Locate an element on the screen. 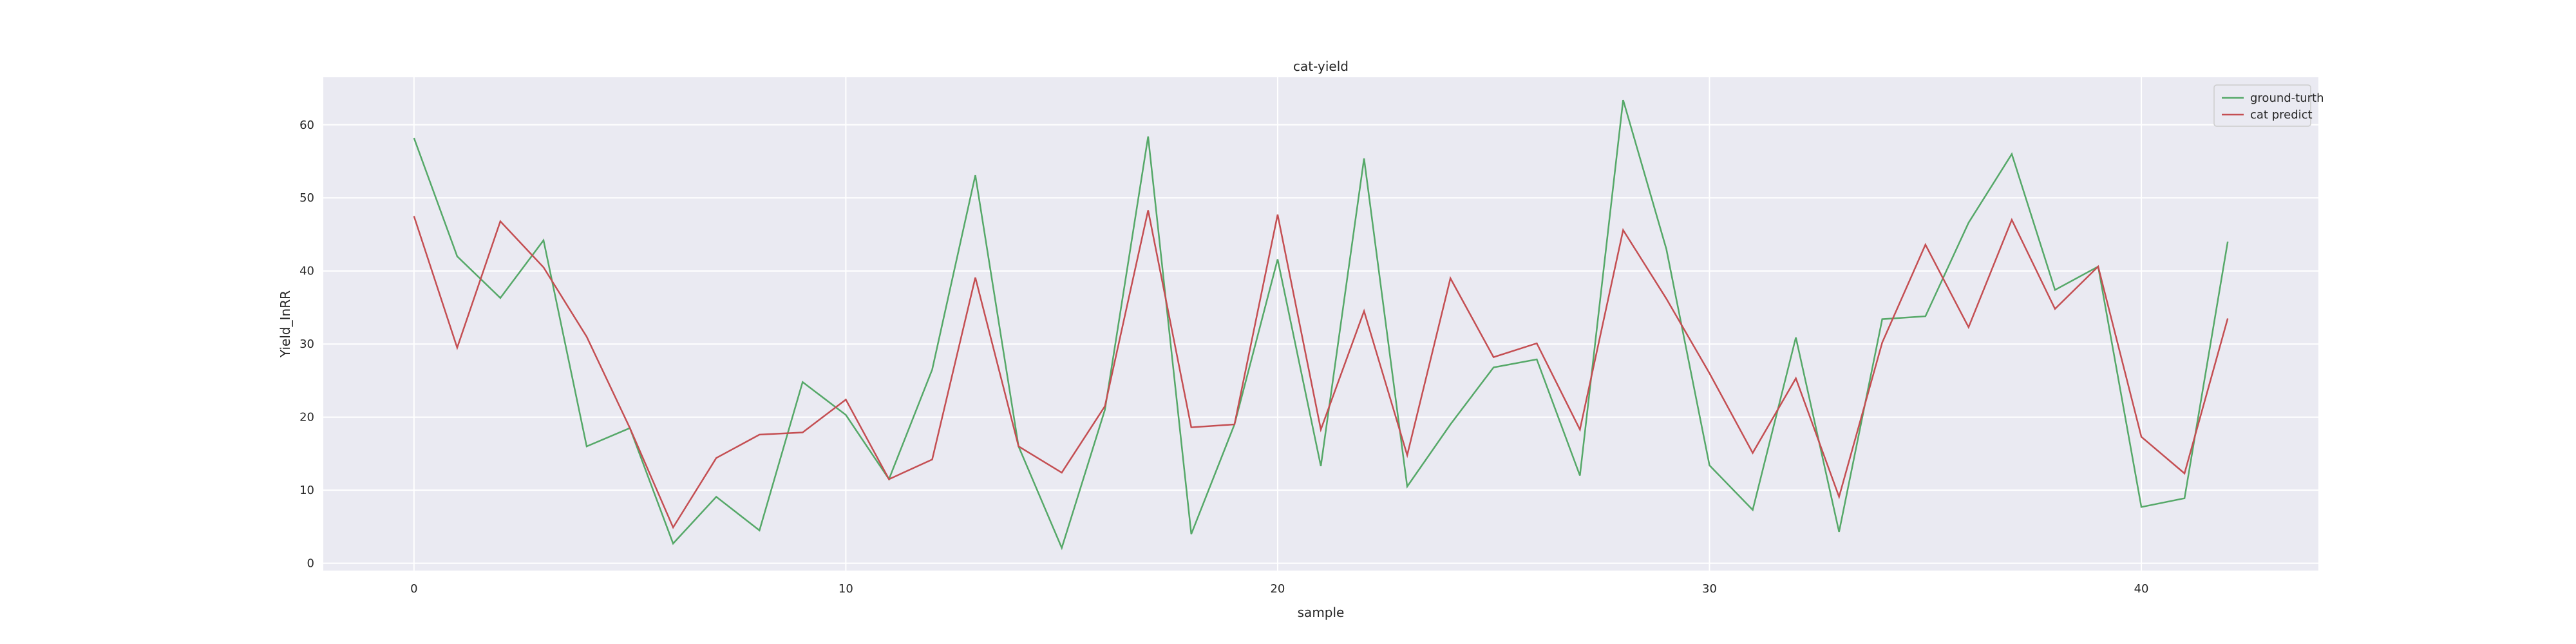 The width and height of the screenshot is (2576, 644). y-tick-label: 0 is located at coordinates (310, 564).